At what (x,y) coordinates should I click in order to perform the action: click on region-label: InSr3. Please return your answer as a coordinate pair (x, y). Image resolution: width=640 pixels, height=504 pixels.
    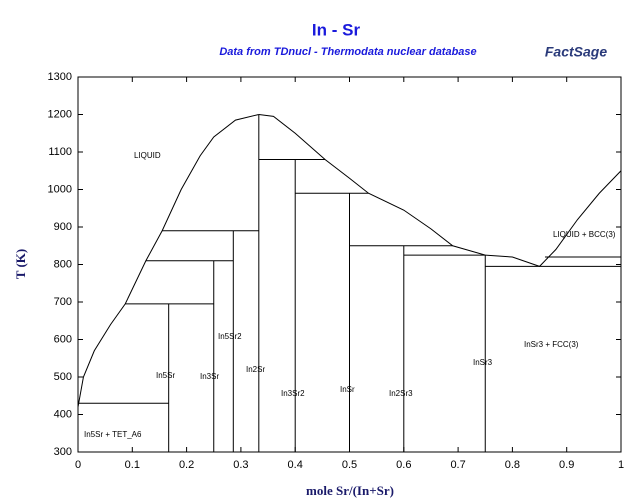
    Looking at the image, I should click on (483, 362).